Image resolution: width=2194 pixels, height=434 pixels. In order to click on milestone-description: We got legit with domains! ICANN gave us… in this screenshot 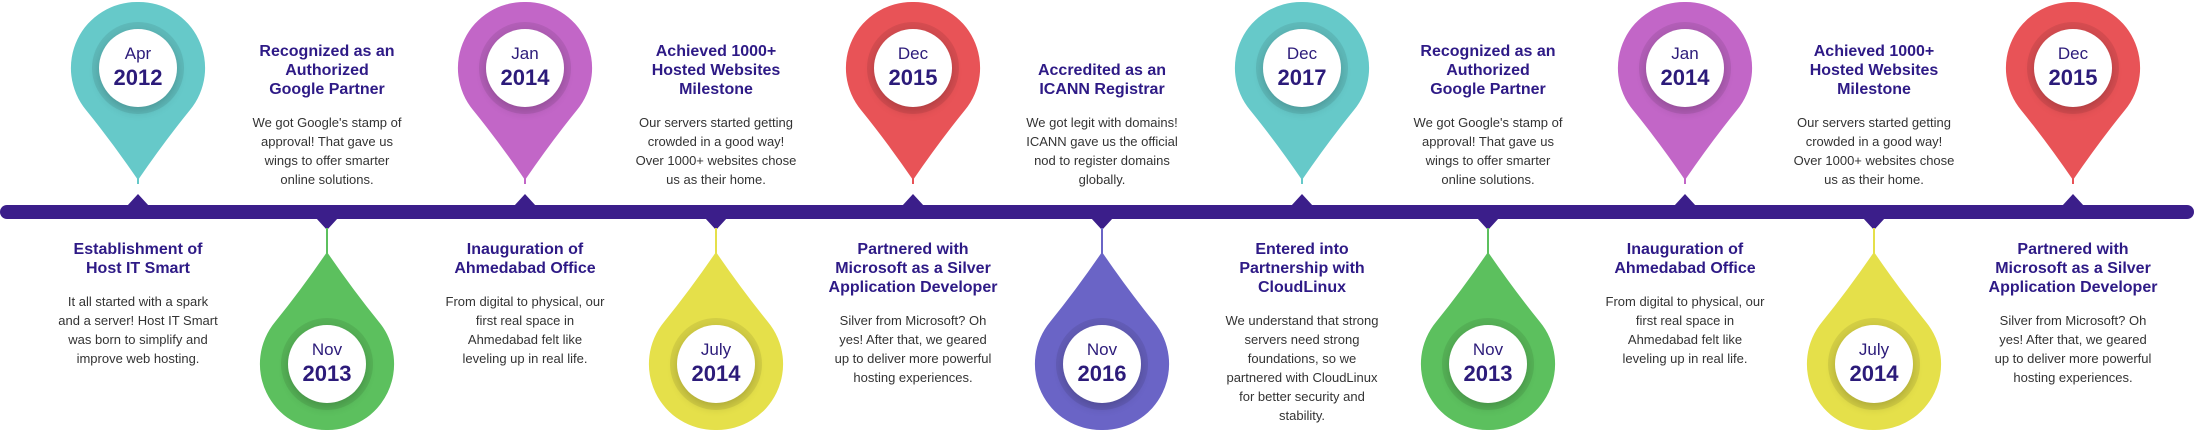, I will do `click(1102, 151)`.